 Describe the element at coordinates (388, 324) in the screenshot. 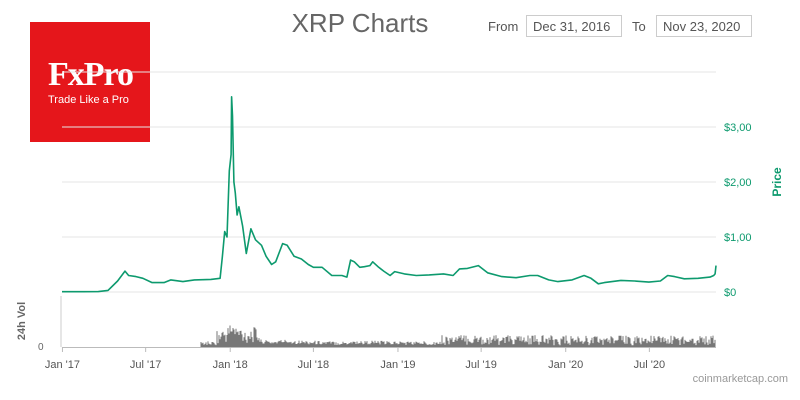

I see `axes` at that location.